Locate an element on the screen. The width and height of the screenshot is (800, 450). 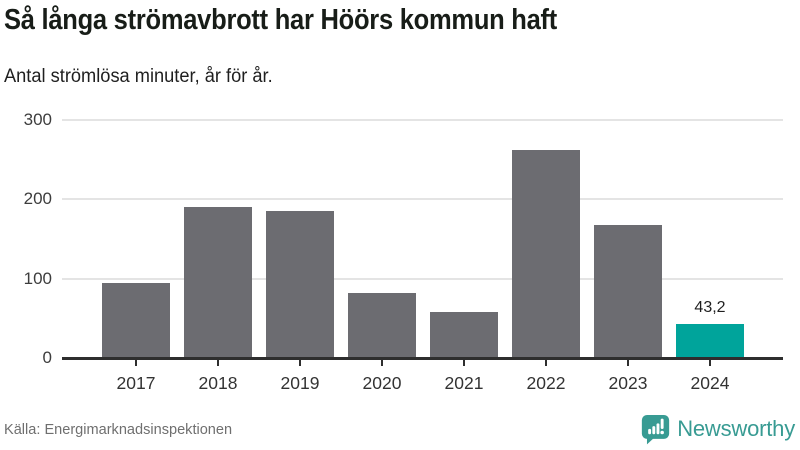
bar-group-2018: 2018 is located at coordinates (218, 256).